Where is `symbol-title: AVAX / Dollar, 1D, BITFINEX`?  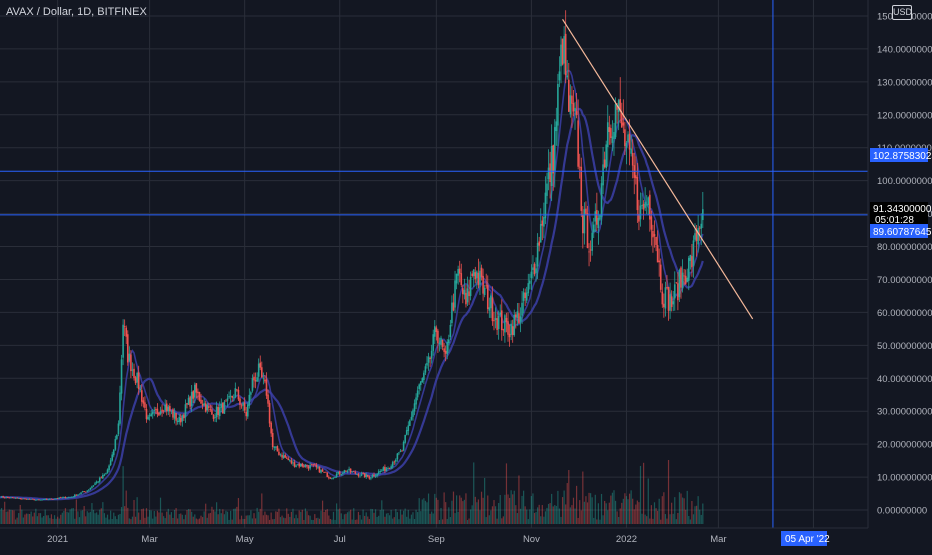
symbol-title: AVAX / Dollar, 1D, BITFINEX is located at coordinates (76, 12).